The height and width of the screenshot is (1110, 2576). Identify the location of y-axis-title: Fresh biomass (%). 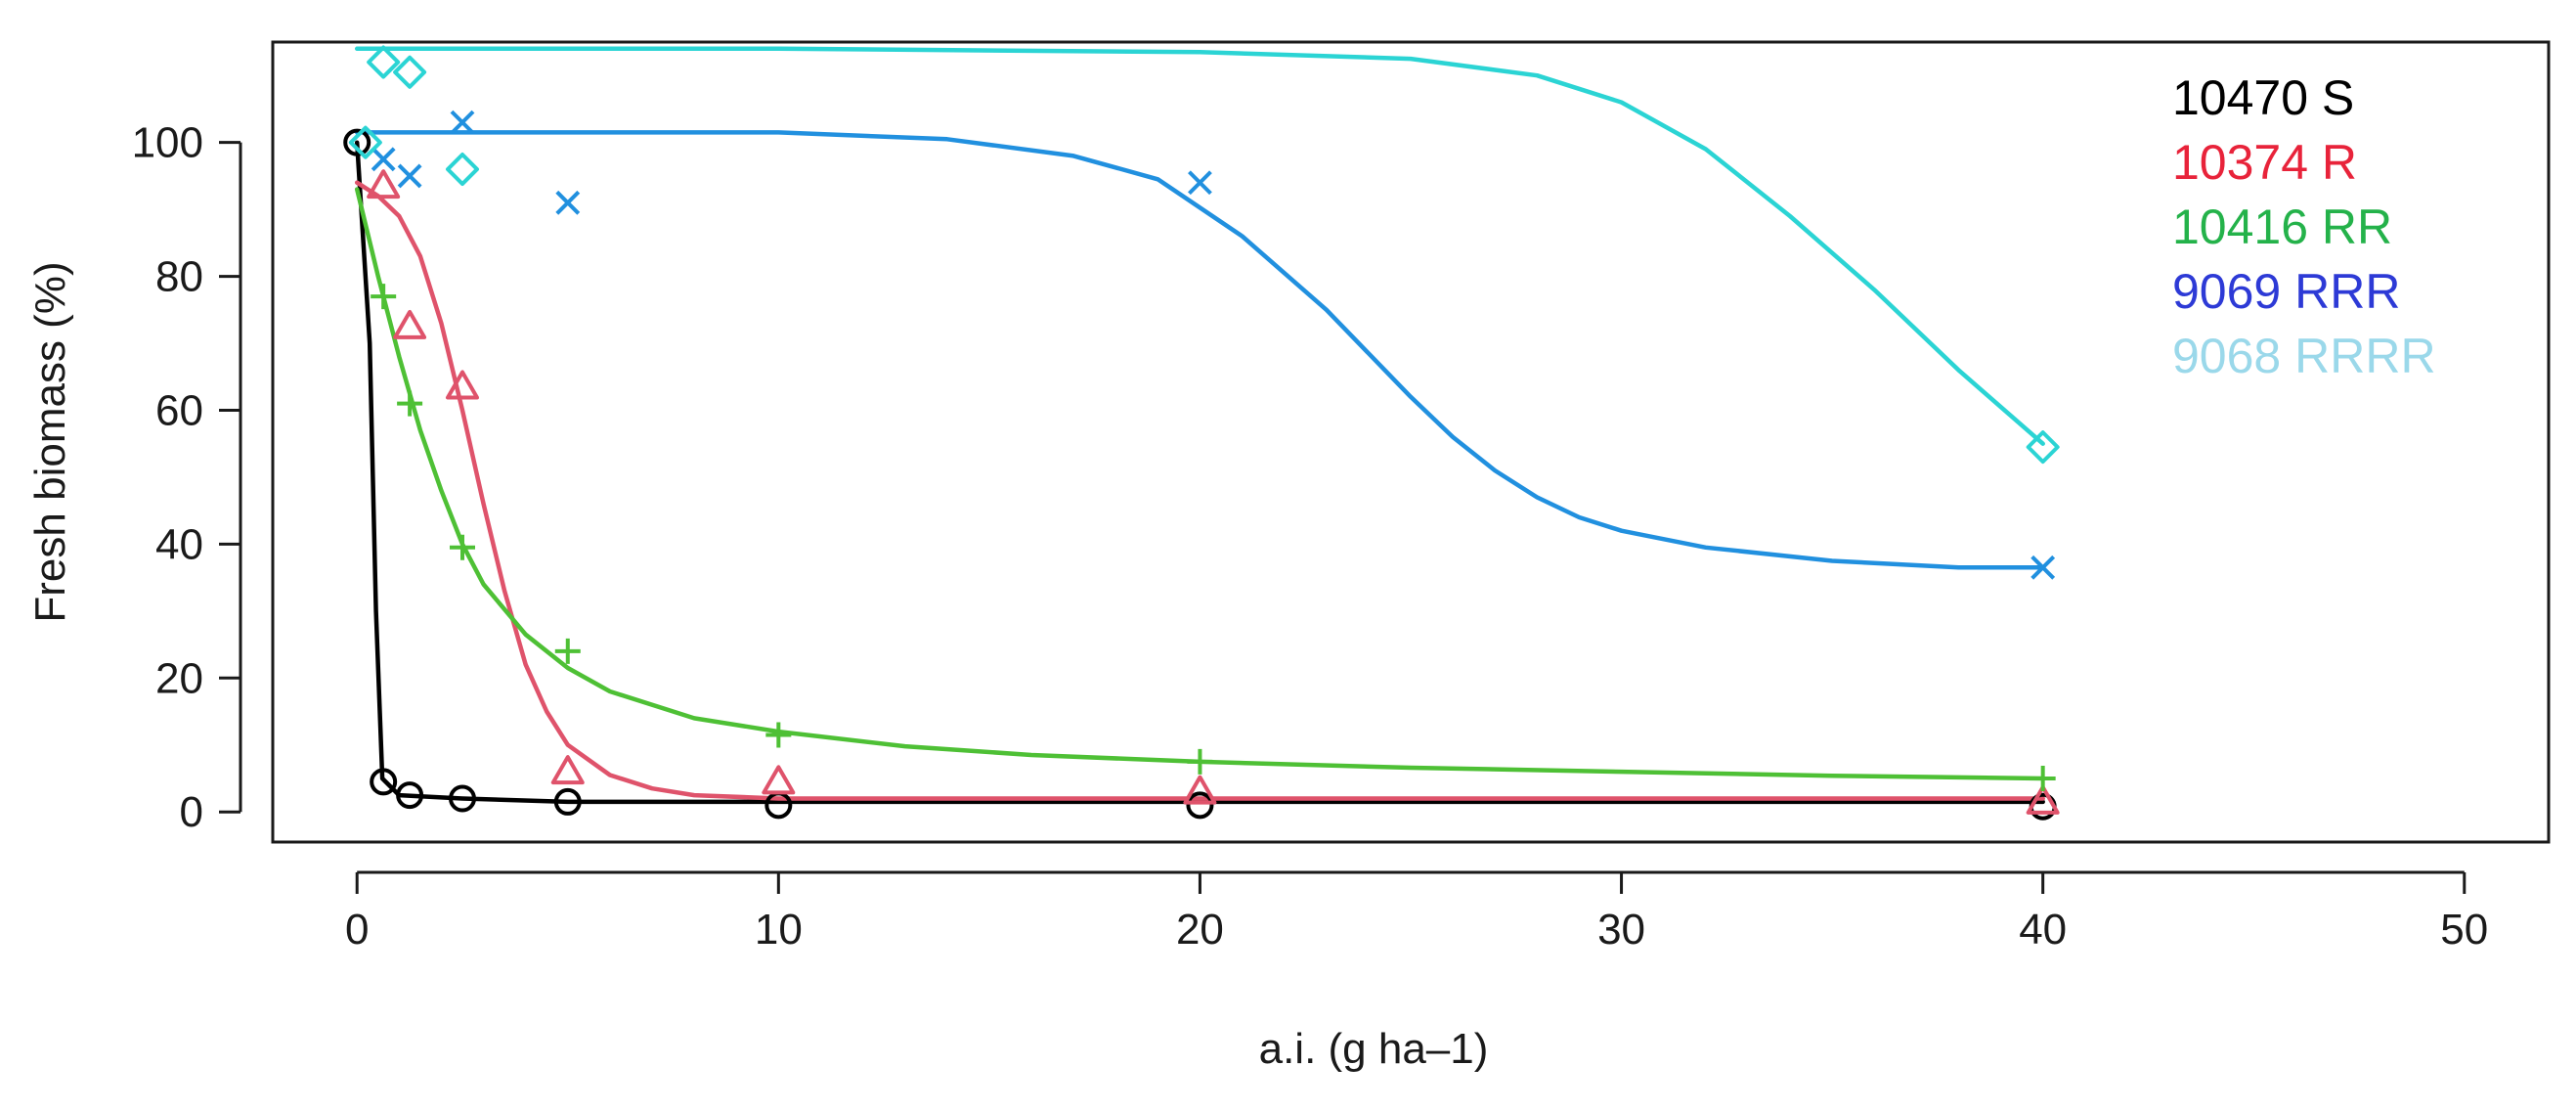
(50, 442).